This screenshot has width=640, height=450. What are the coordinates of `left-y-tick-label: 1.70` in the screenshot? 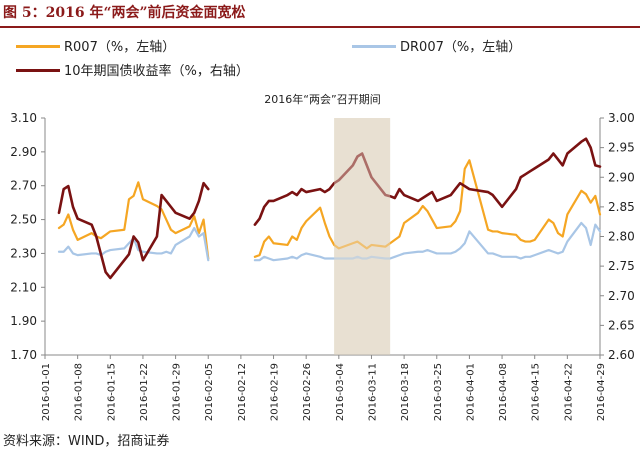 It's located at (23, 355).